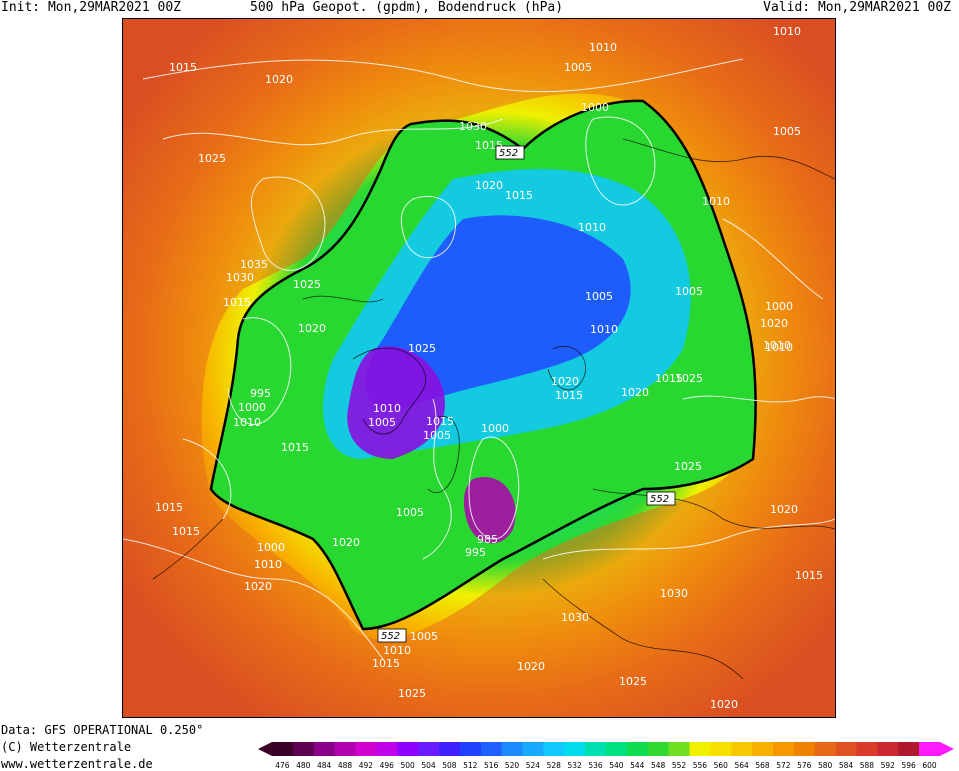 The image size is (959, 771). Describe the element at coordinates (658, 765) in the screenshot. I see `colorbar-tick-label: 548` at that location.